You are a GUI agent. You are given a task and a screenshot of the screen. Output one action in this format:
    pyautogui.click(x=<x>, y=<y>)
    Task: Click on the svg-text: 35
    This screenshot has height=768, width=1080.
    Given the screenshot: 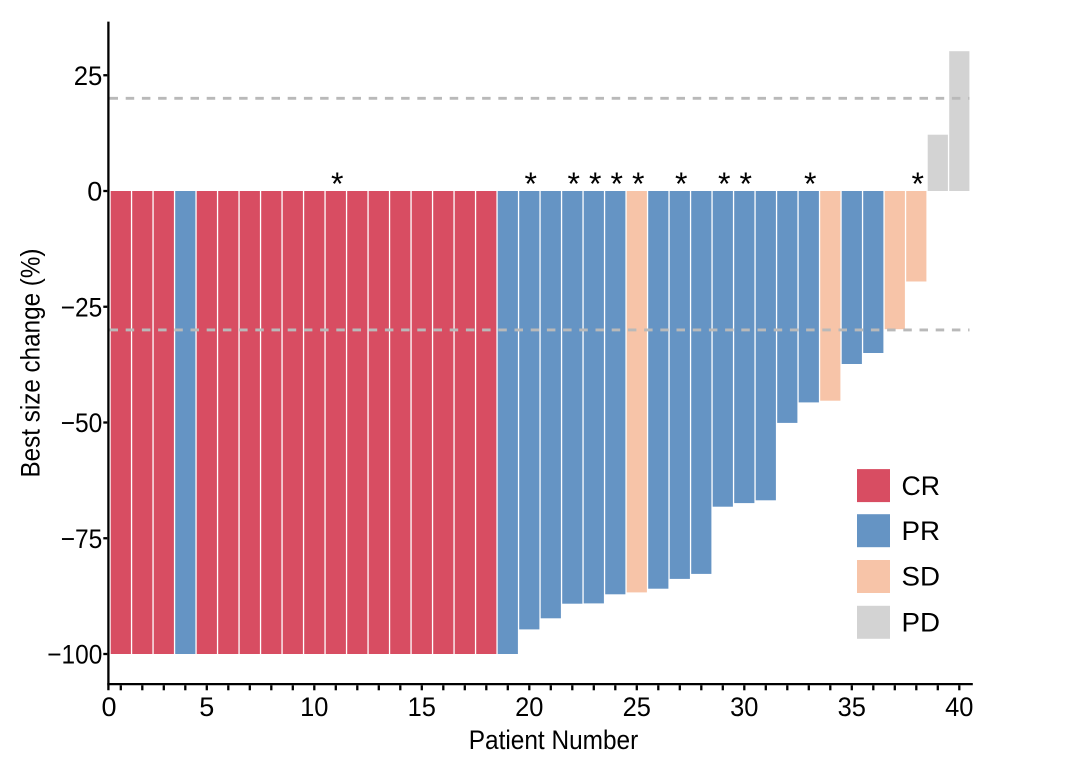 What is the action you would take?
    pyautogui.click(x=852, y=707)
    